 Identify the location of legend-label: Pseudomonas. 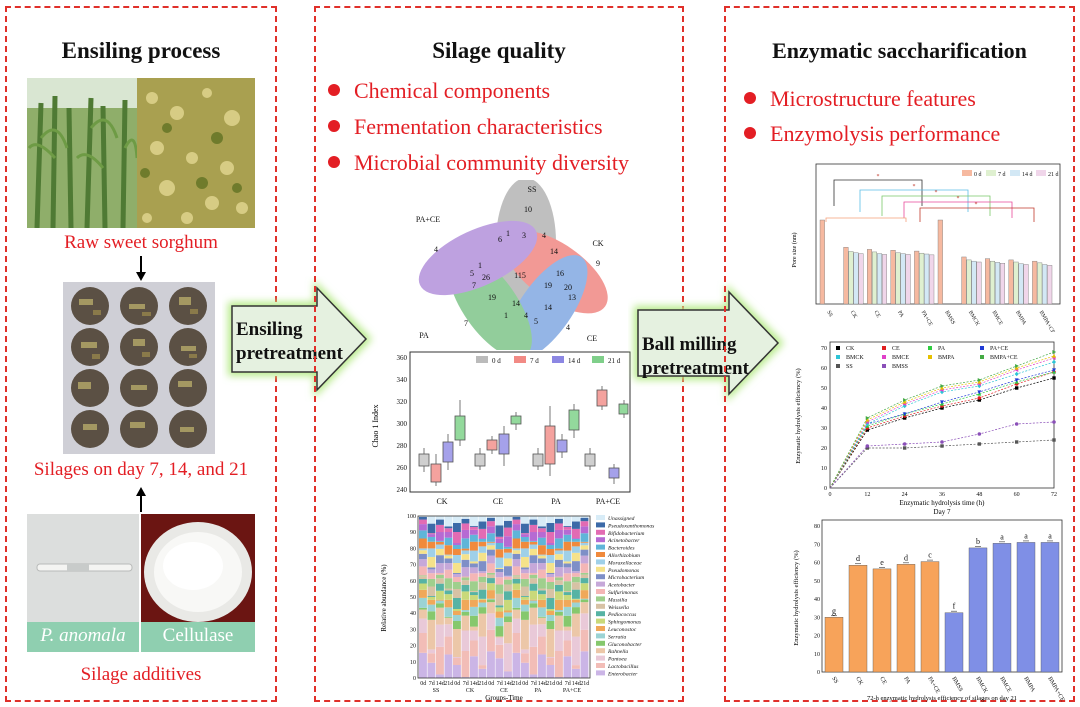
(623, 571).